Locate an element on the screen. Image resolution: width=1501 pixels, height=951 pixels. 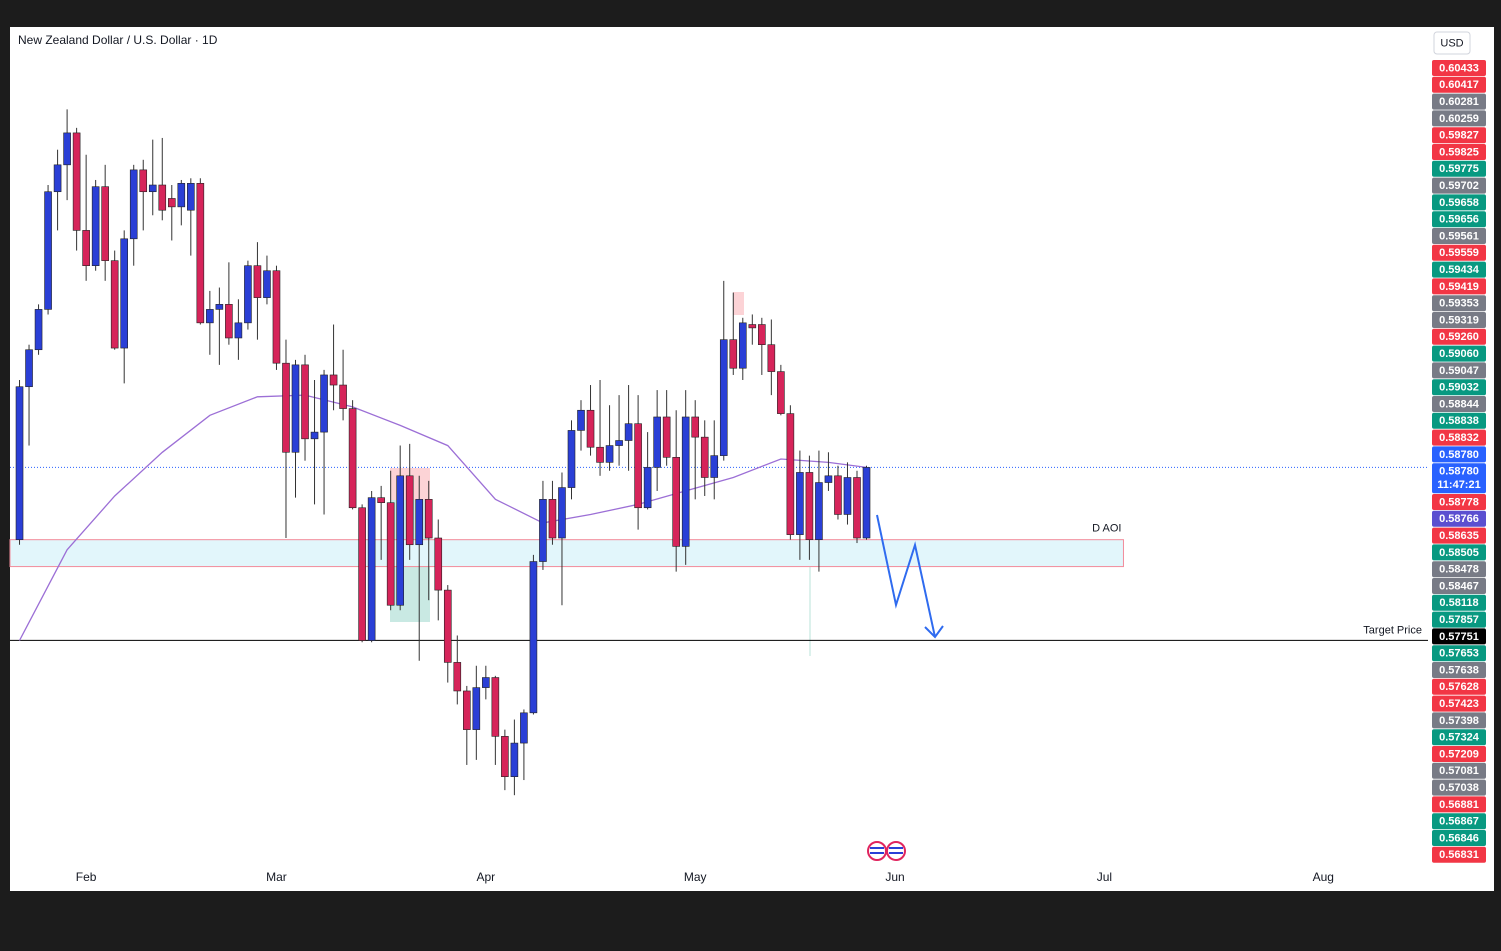
currency-label: USD is located at coordinates (1451, 43).